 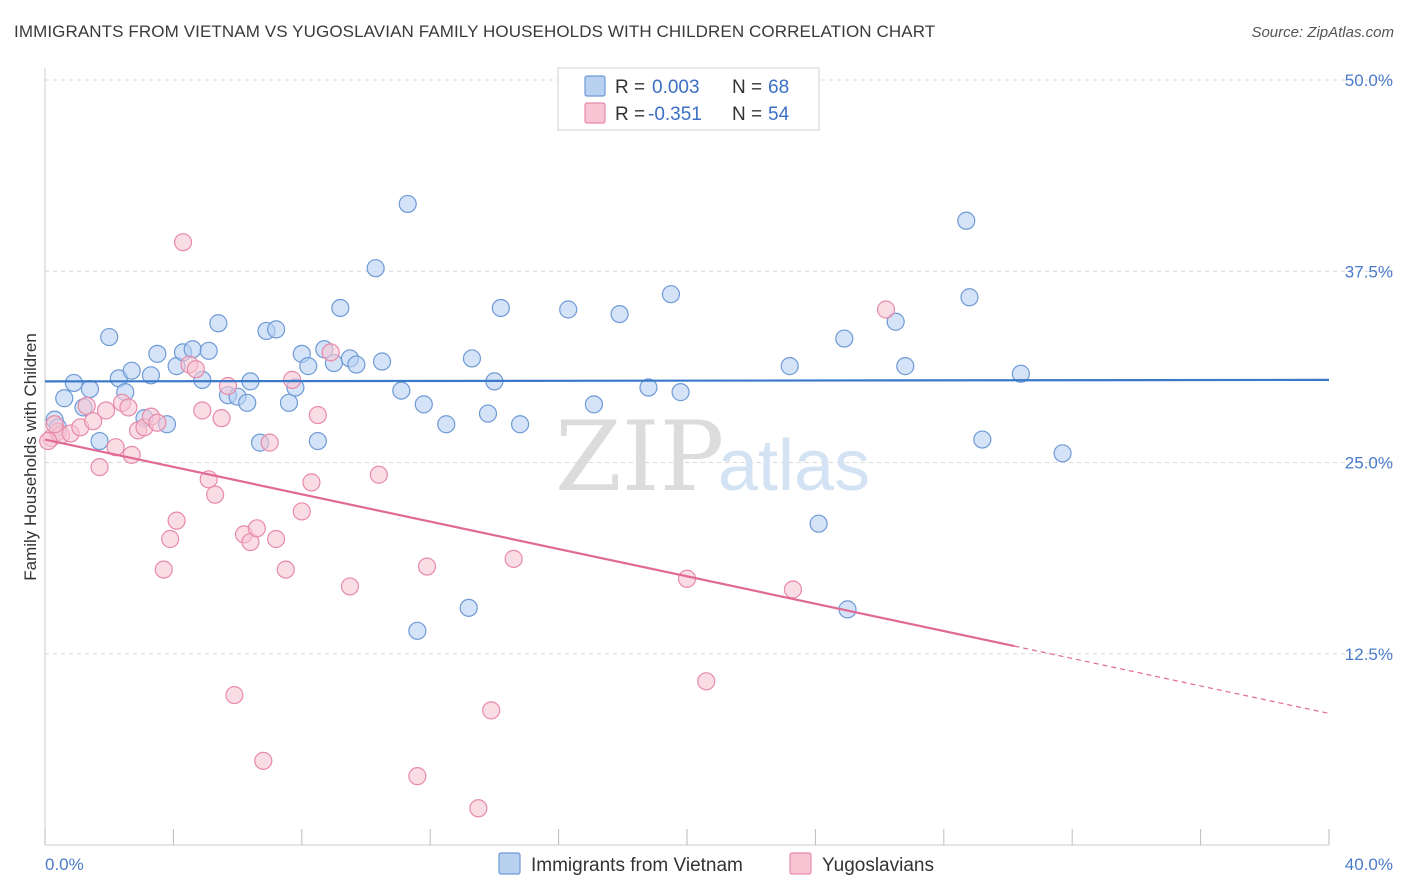 What do you see at coordinates (30, 457) in the screenshot?
I see `y-axis-label: Family Households with Children` at bounding box center [30, 457].